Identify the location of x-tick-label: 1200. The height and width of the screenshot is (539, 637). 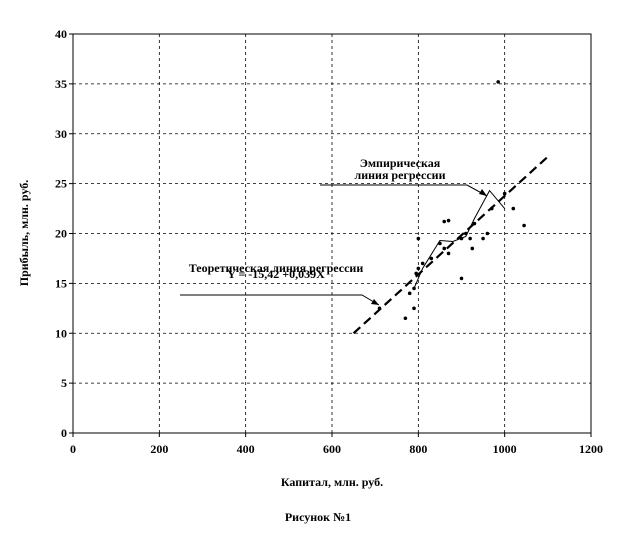
(591, 449).